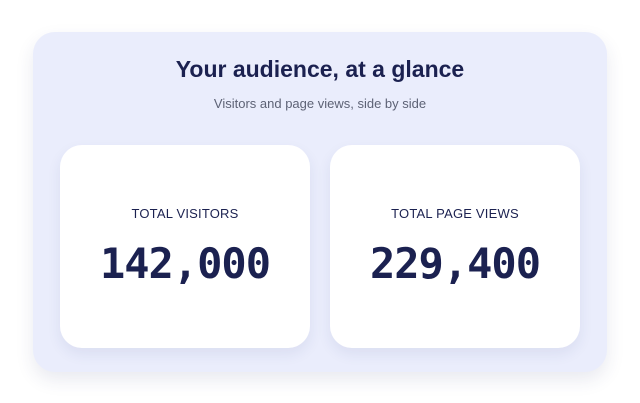  What do you see at coordinates (185, 213) in the screenshot?
I see `stat-label: TOTAL VISITORS` at bounding box center [185, 213].